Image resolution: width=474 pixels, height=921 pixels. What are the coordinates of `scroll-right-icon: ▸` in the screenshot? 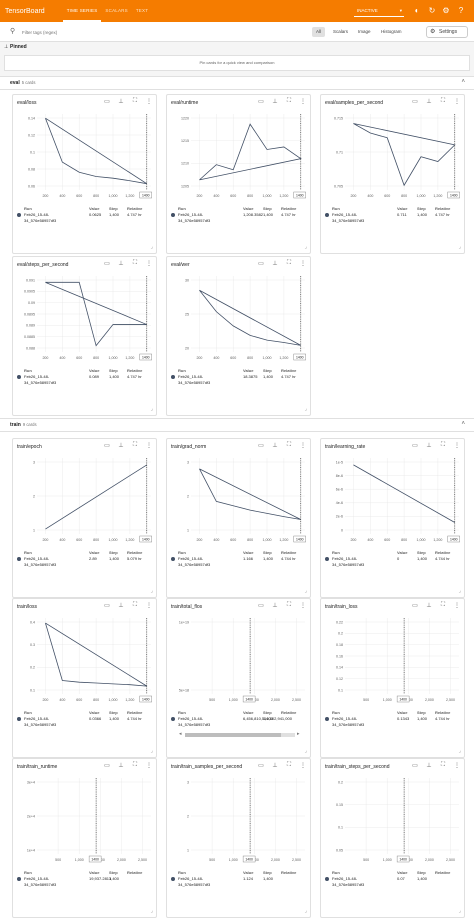 It's located at (298, 734).